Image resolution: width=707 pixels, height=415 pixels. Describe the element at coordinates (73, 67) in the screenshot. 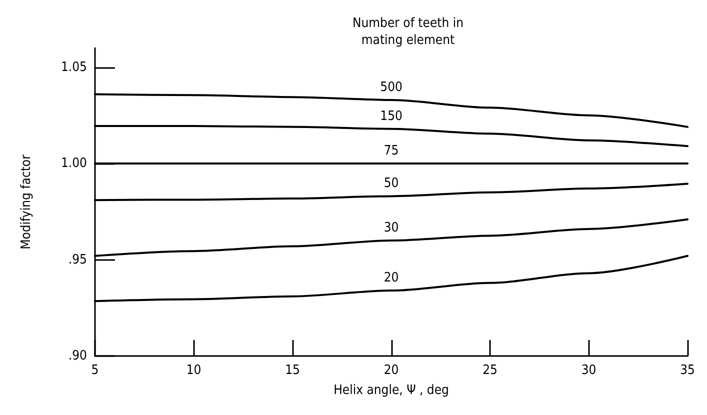

I see `y-tick-label: 1.05` at that location.